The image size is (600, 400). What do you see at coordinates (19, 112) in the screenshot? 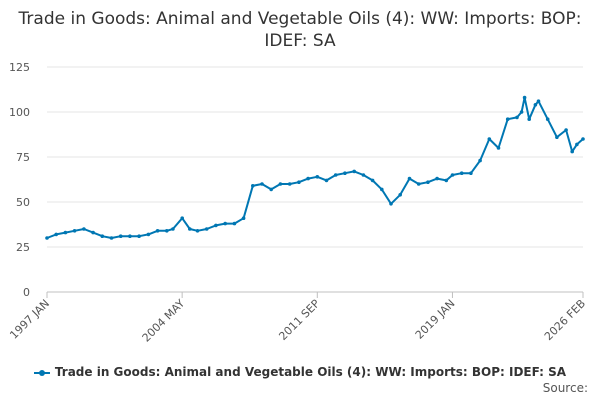
I see `y-tick-label: 100` at bounding box center [19, 112].